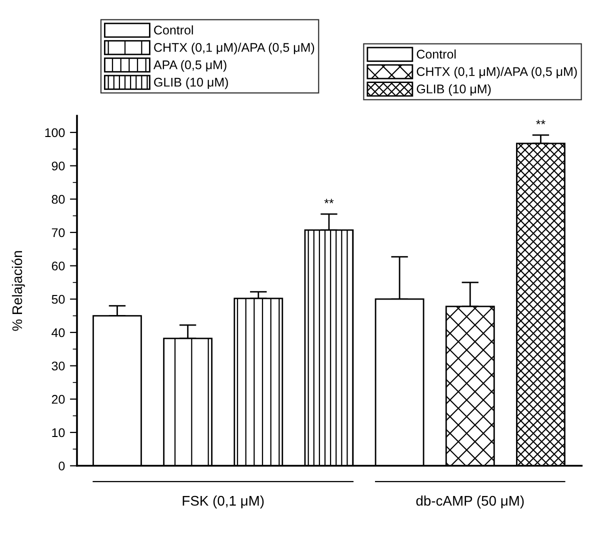 This screenshot has height=536, width=611. What do you see at coordinates (58, 233) in the screenshot?
I see `y-tick-label: 70` at bounding box center [58, 233].